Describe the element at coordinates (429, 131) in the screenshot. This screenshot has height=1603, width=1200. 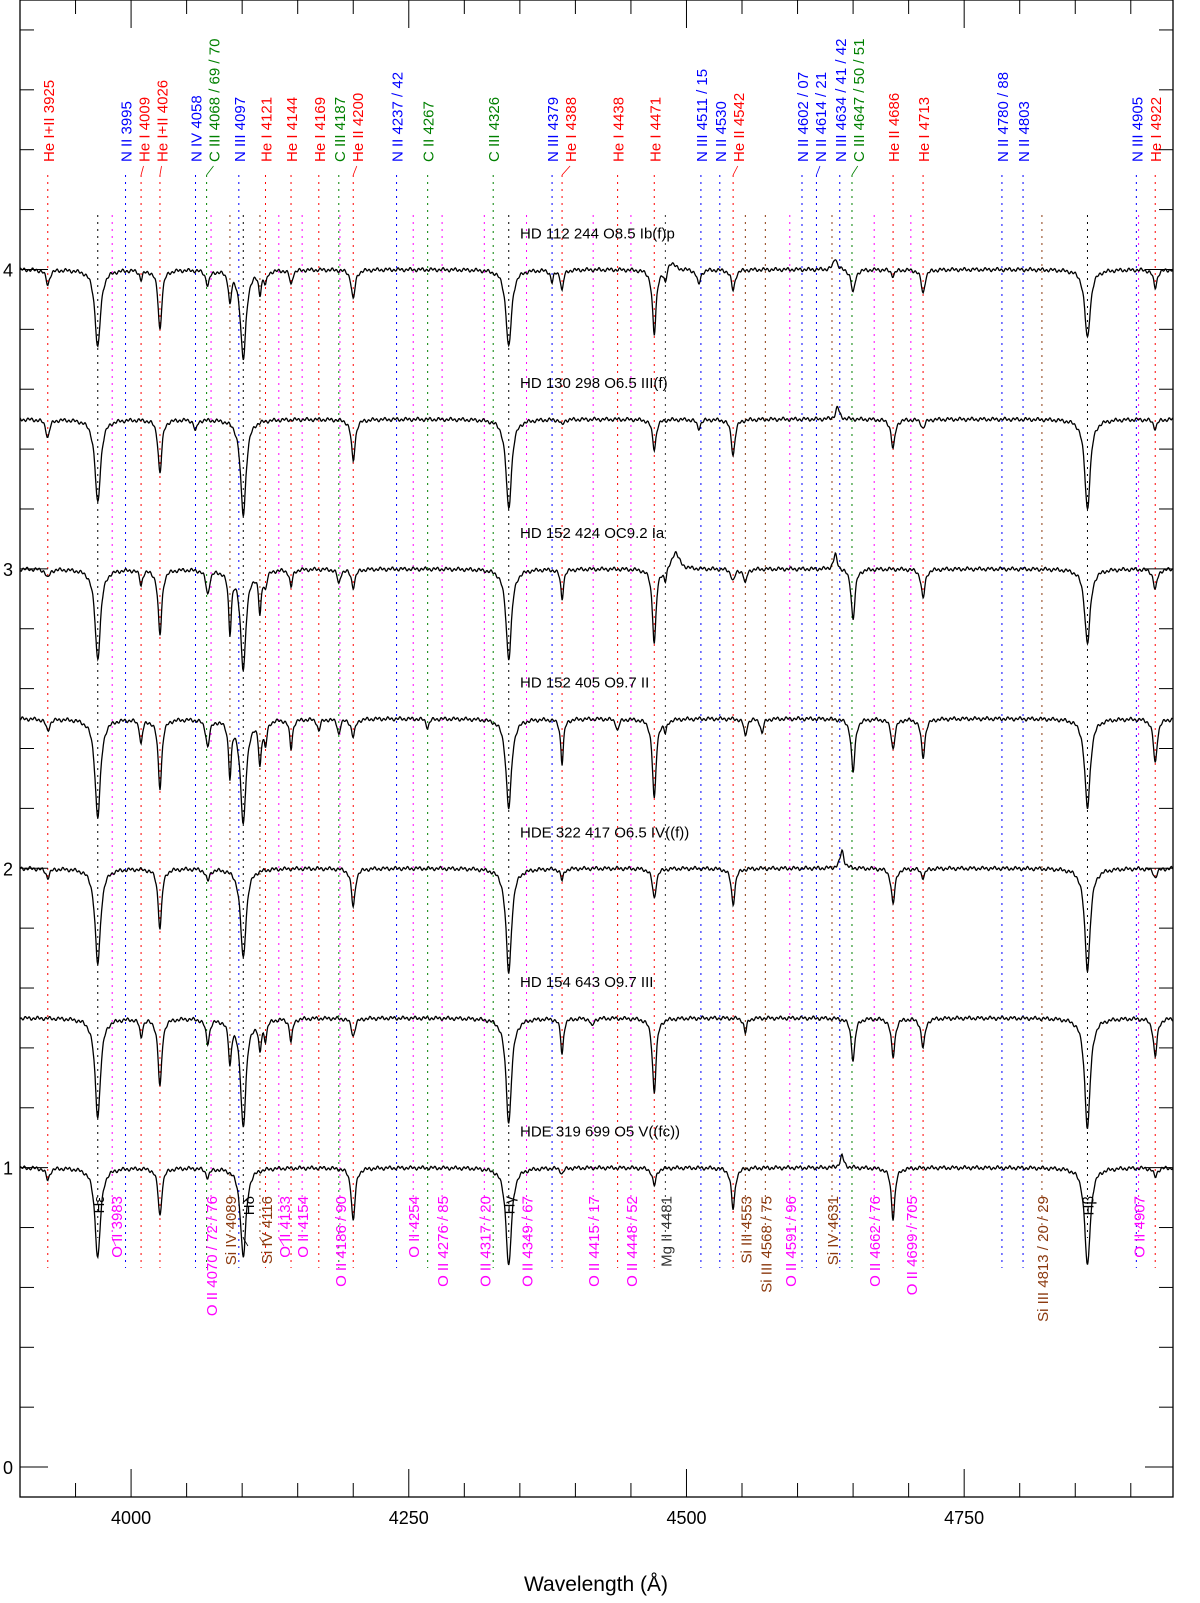
I see `top-line-label: C II 4267` at that location.